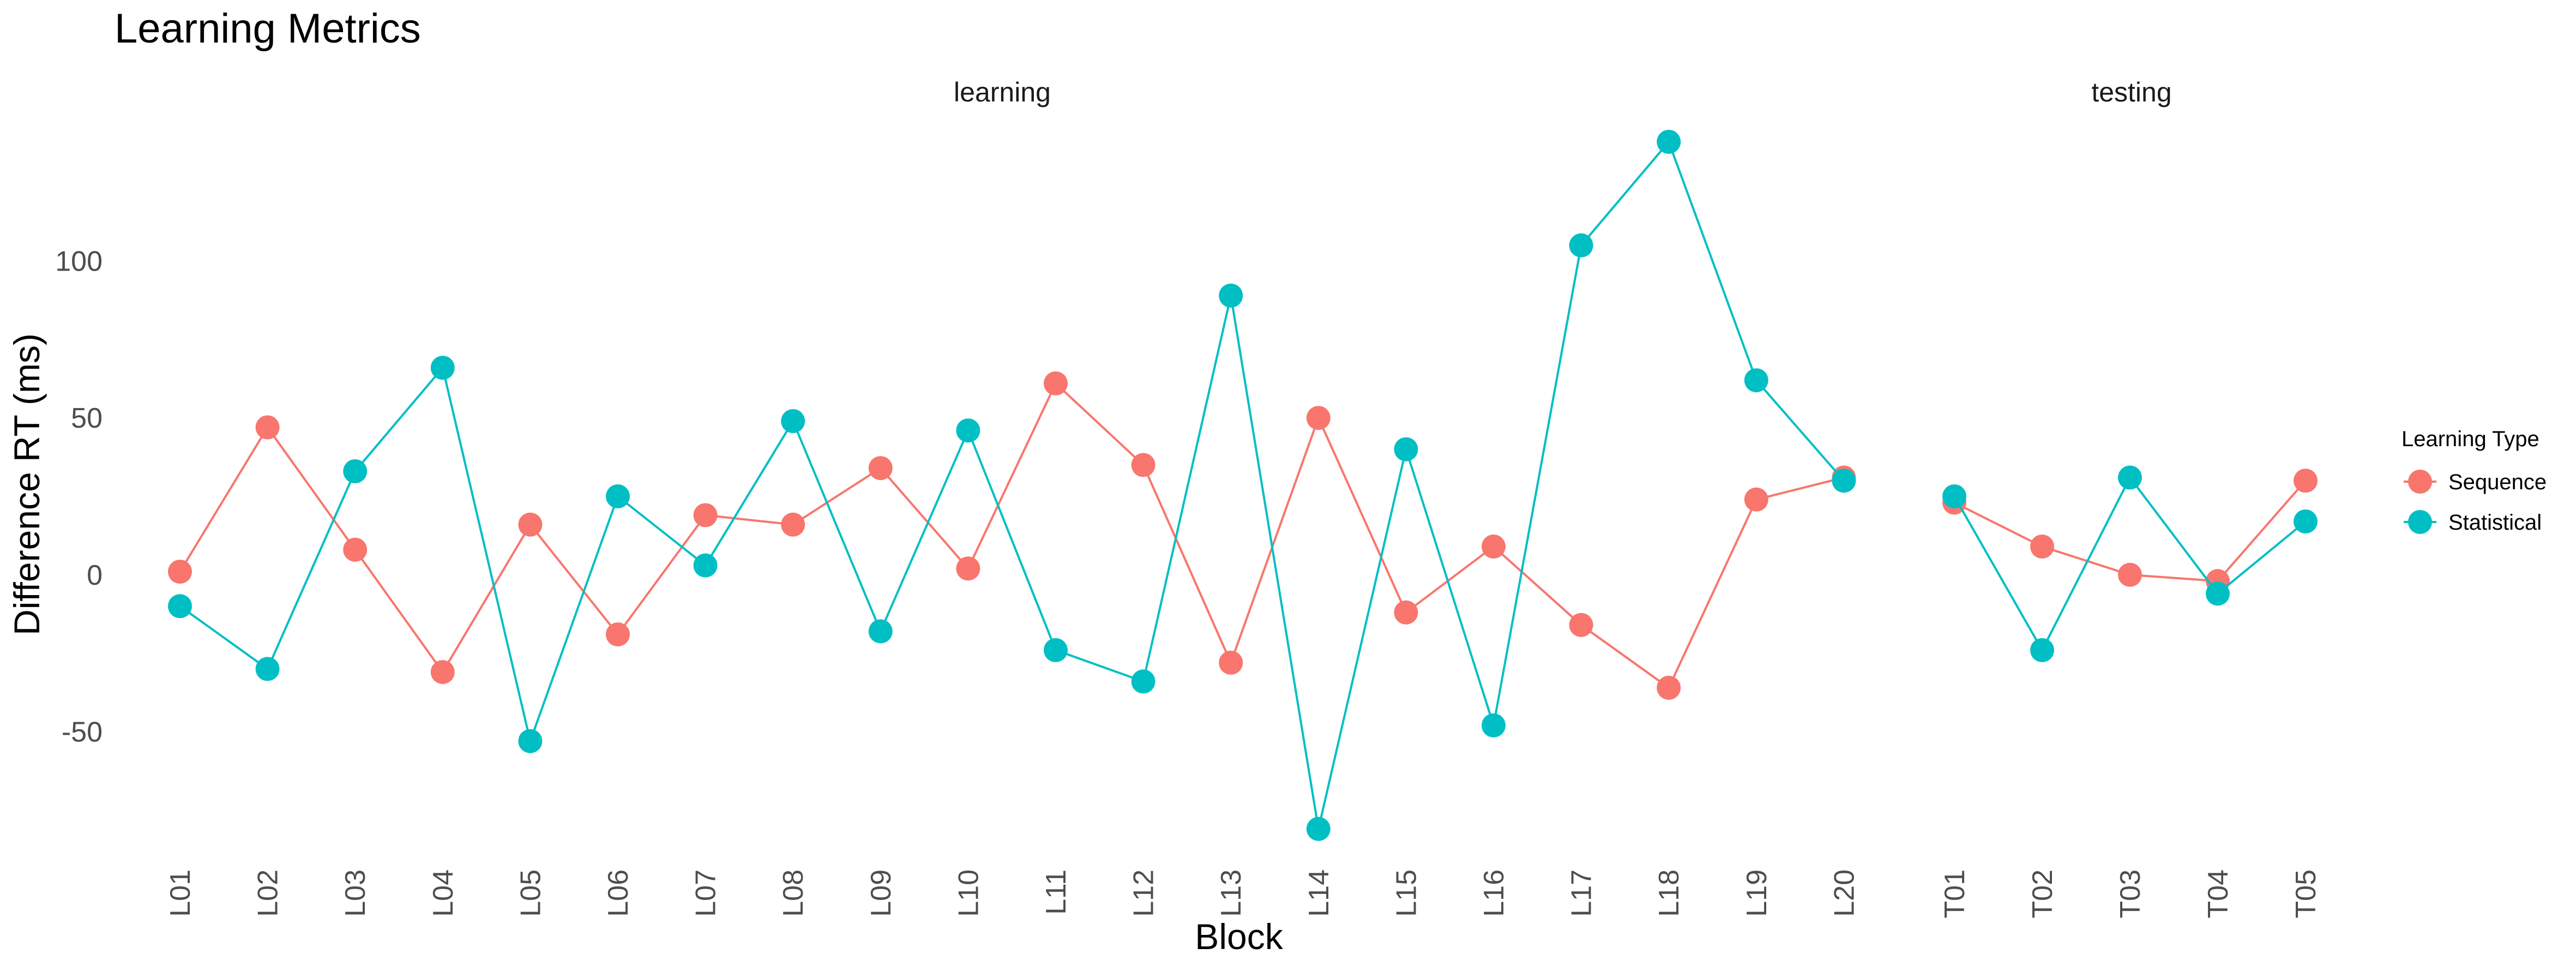 This screenshot has width=2576, height=966. I want to click on point-statistical-L16, so click(1494, 725).